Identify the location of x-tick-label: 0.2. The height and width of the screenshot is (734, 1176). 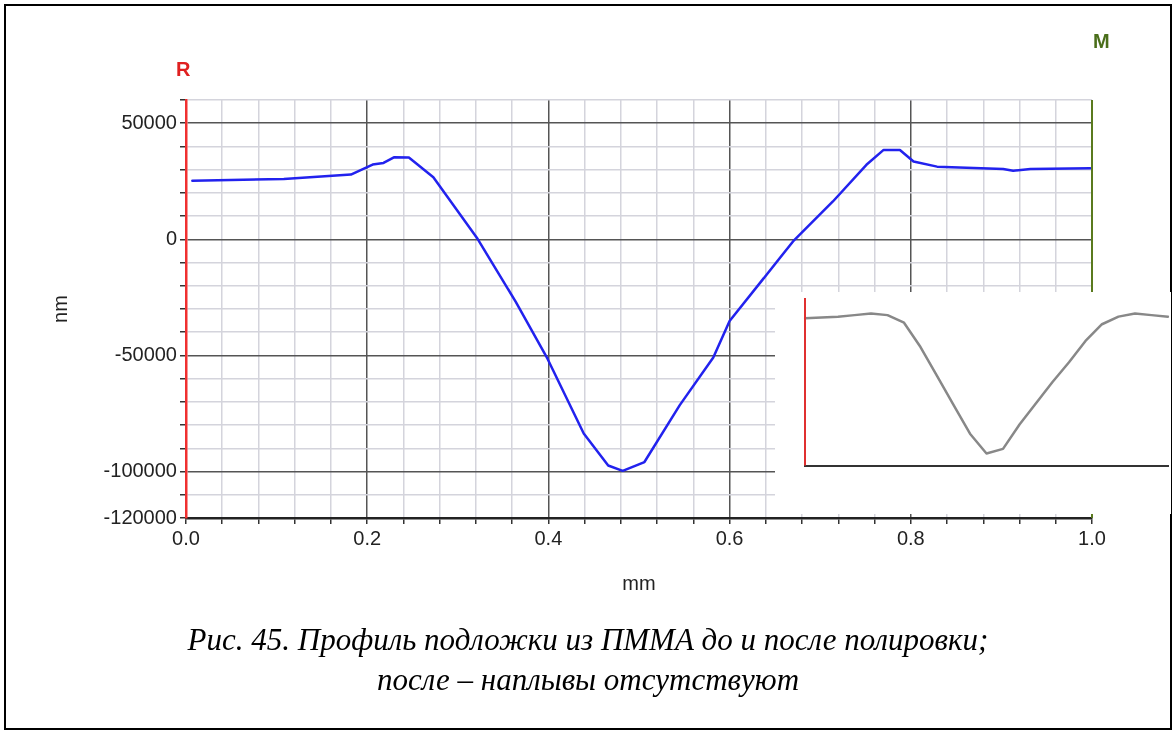
(367, 537).